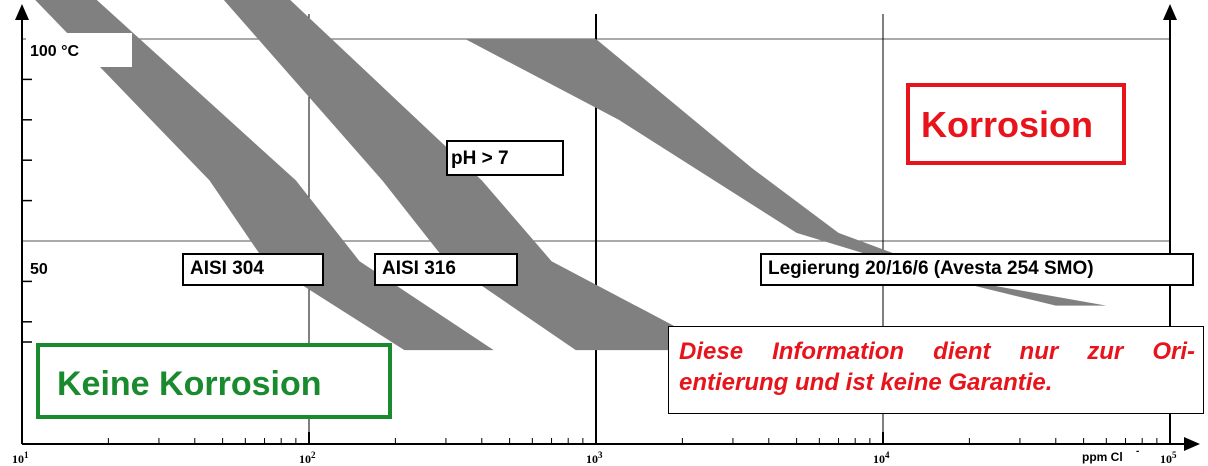 Image resolution: width=1208 pixels, height=466 pixels. What do you see at coordinates (600, 455) in the screenshot?
I see `x-tick-exp: 3` at bounding box center [600, 455].